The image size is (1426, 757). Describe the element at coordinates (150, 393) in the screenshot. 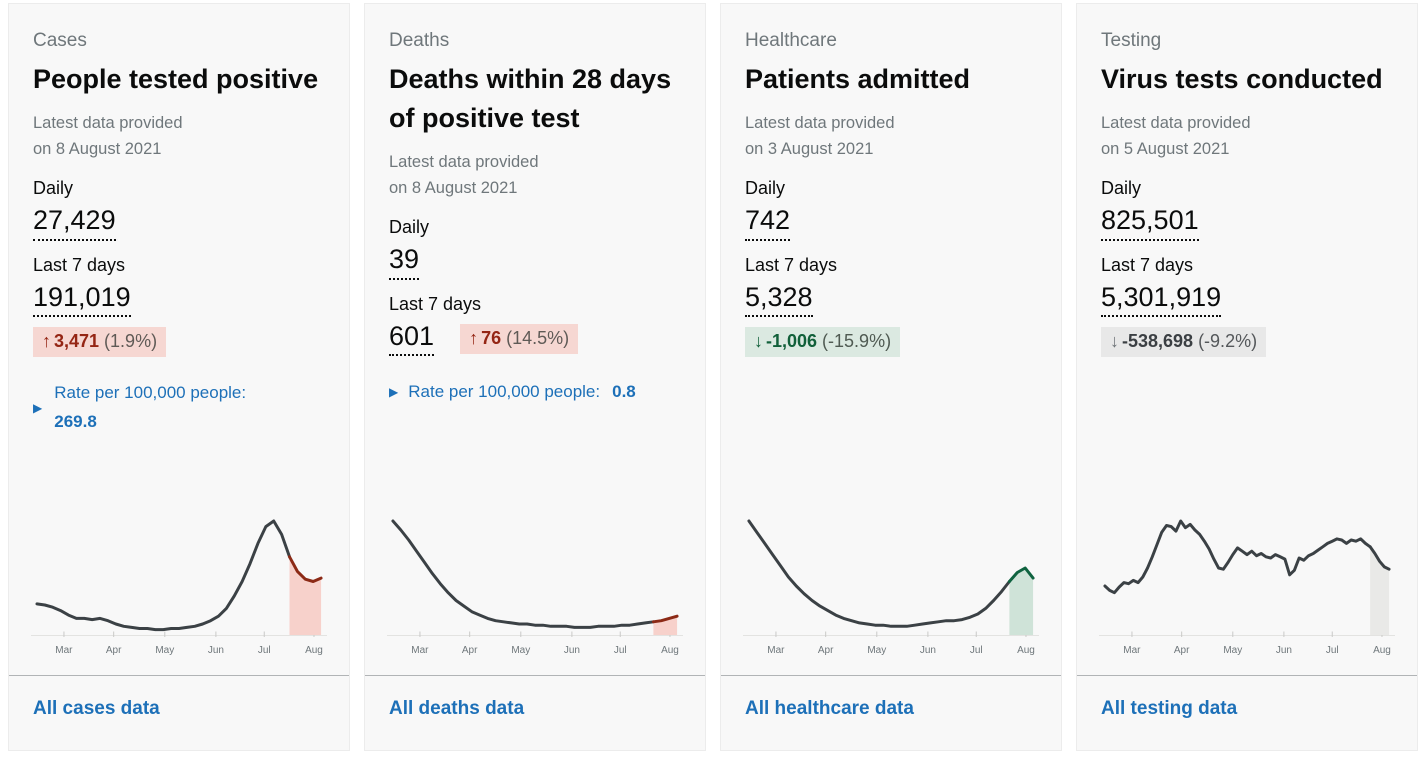

I see `rate-label: Rate per 100,000 people:` at that location.